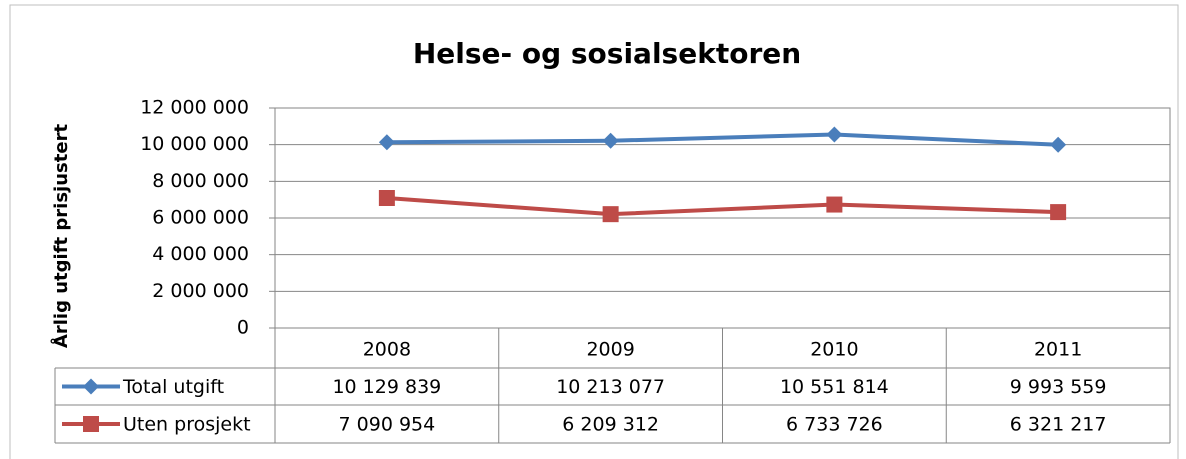 This screenshot has height=459, width=1186. Describe the element at coordinates (607, 53) in the screenshot. I see `chart-title: Helse- og sosialsektoren` at that location.